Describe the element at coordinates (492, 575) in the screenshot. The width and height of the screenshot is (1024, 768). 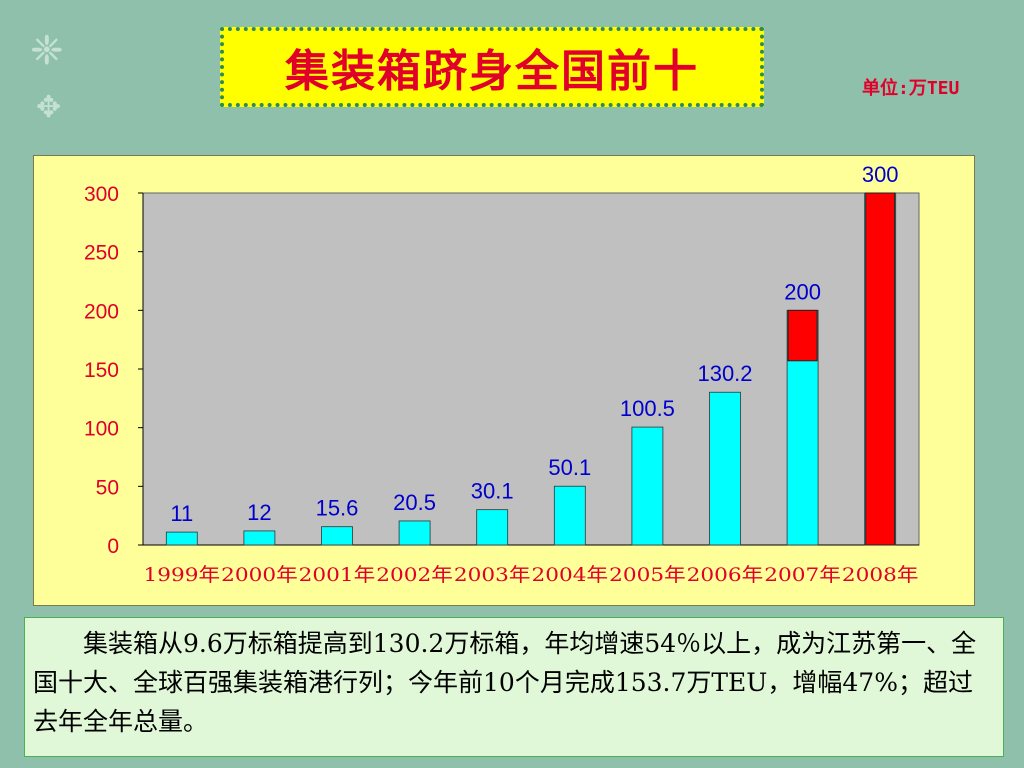
I see `x-tick-label: 2003年` at that location.